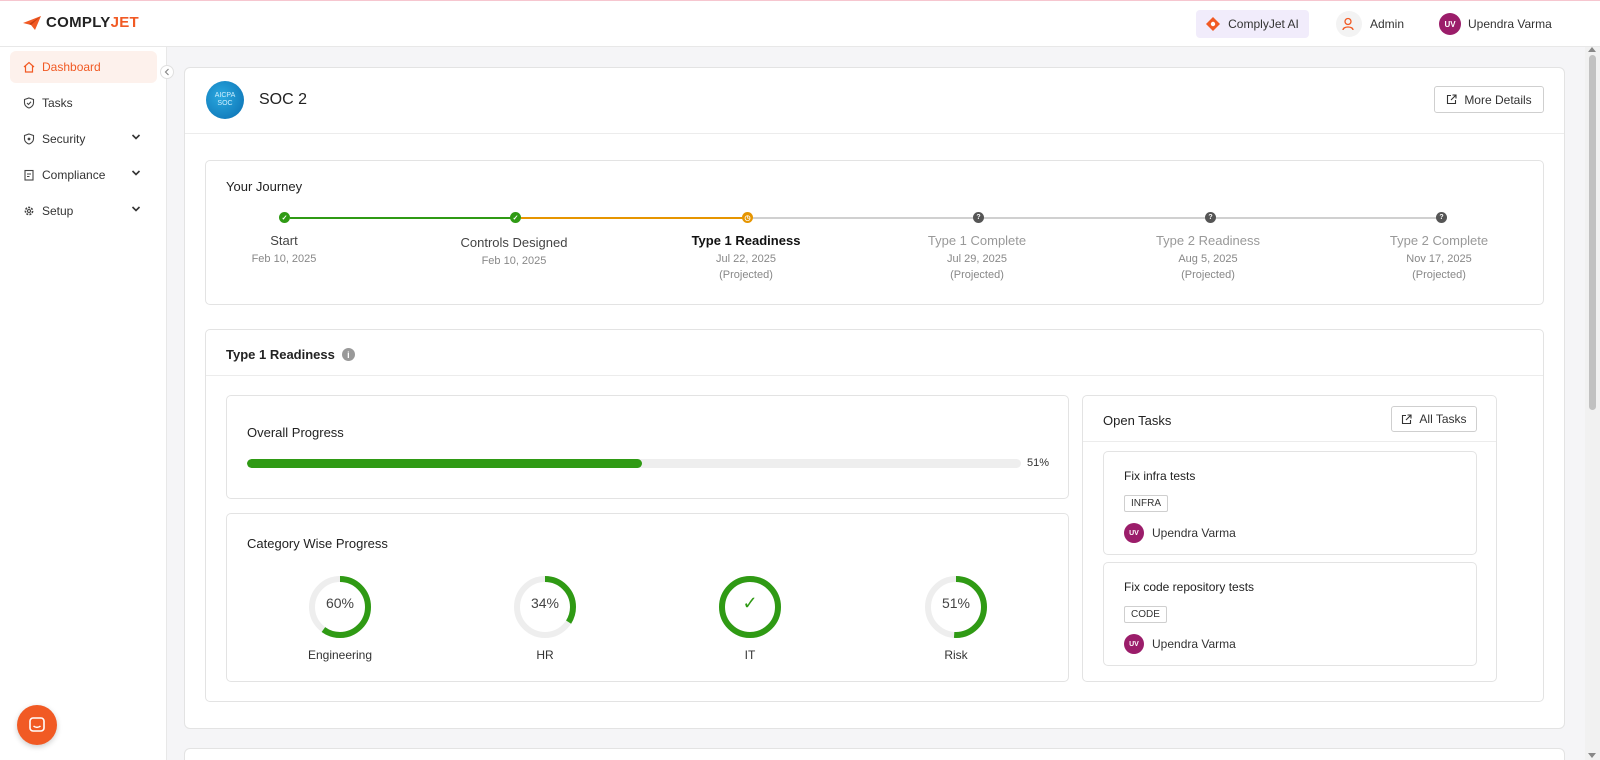 This screenshot has width=1600, height=760. Describe the element at coordinates (1146, 503) in the screenshot. I see `task-tag: INFRA` at that location.